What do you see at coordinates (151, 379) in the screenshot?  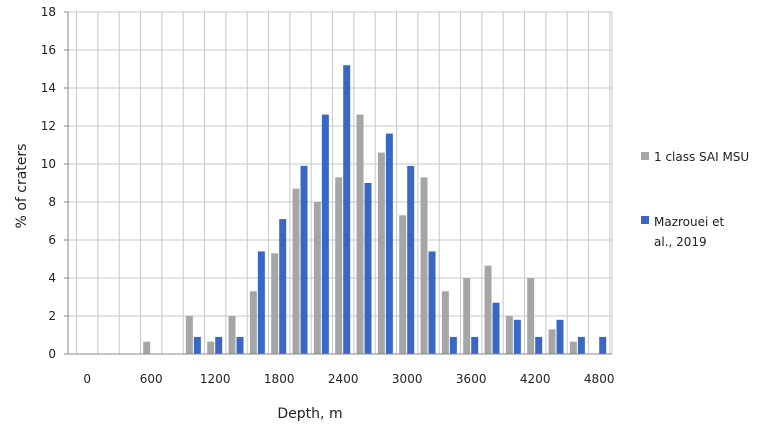 I see `x-tick-label: 600` at bounding box center [151, 379].